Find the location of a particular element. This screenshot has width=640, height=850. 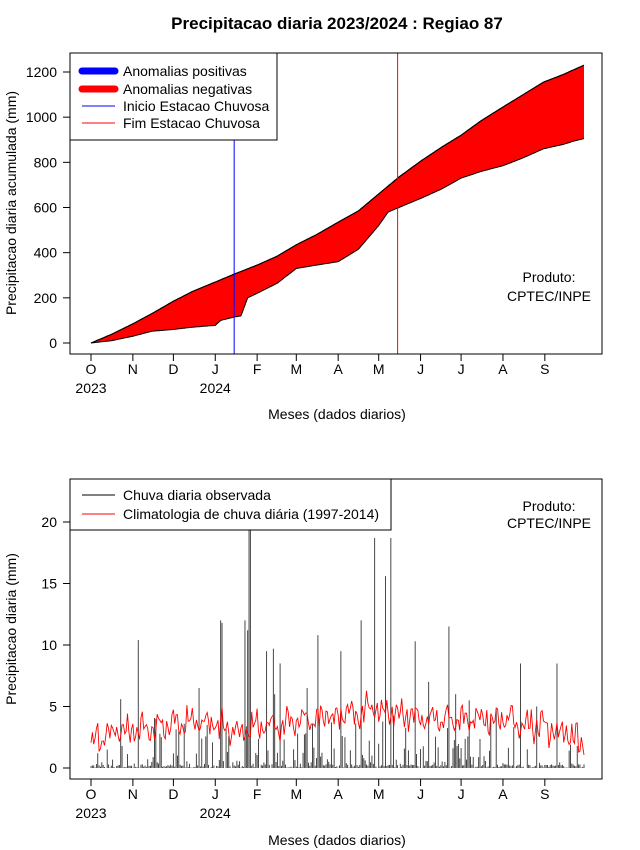

y-tick-label: 200 is located at coordinates (46, 298).